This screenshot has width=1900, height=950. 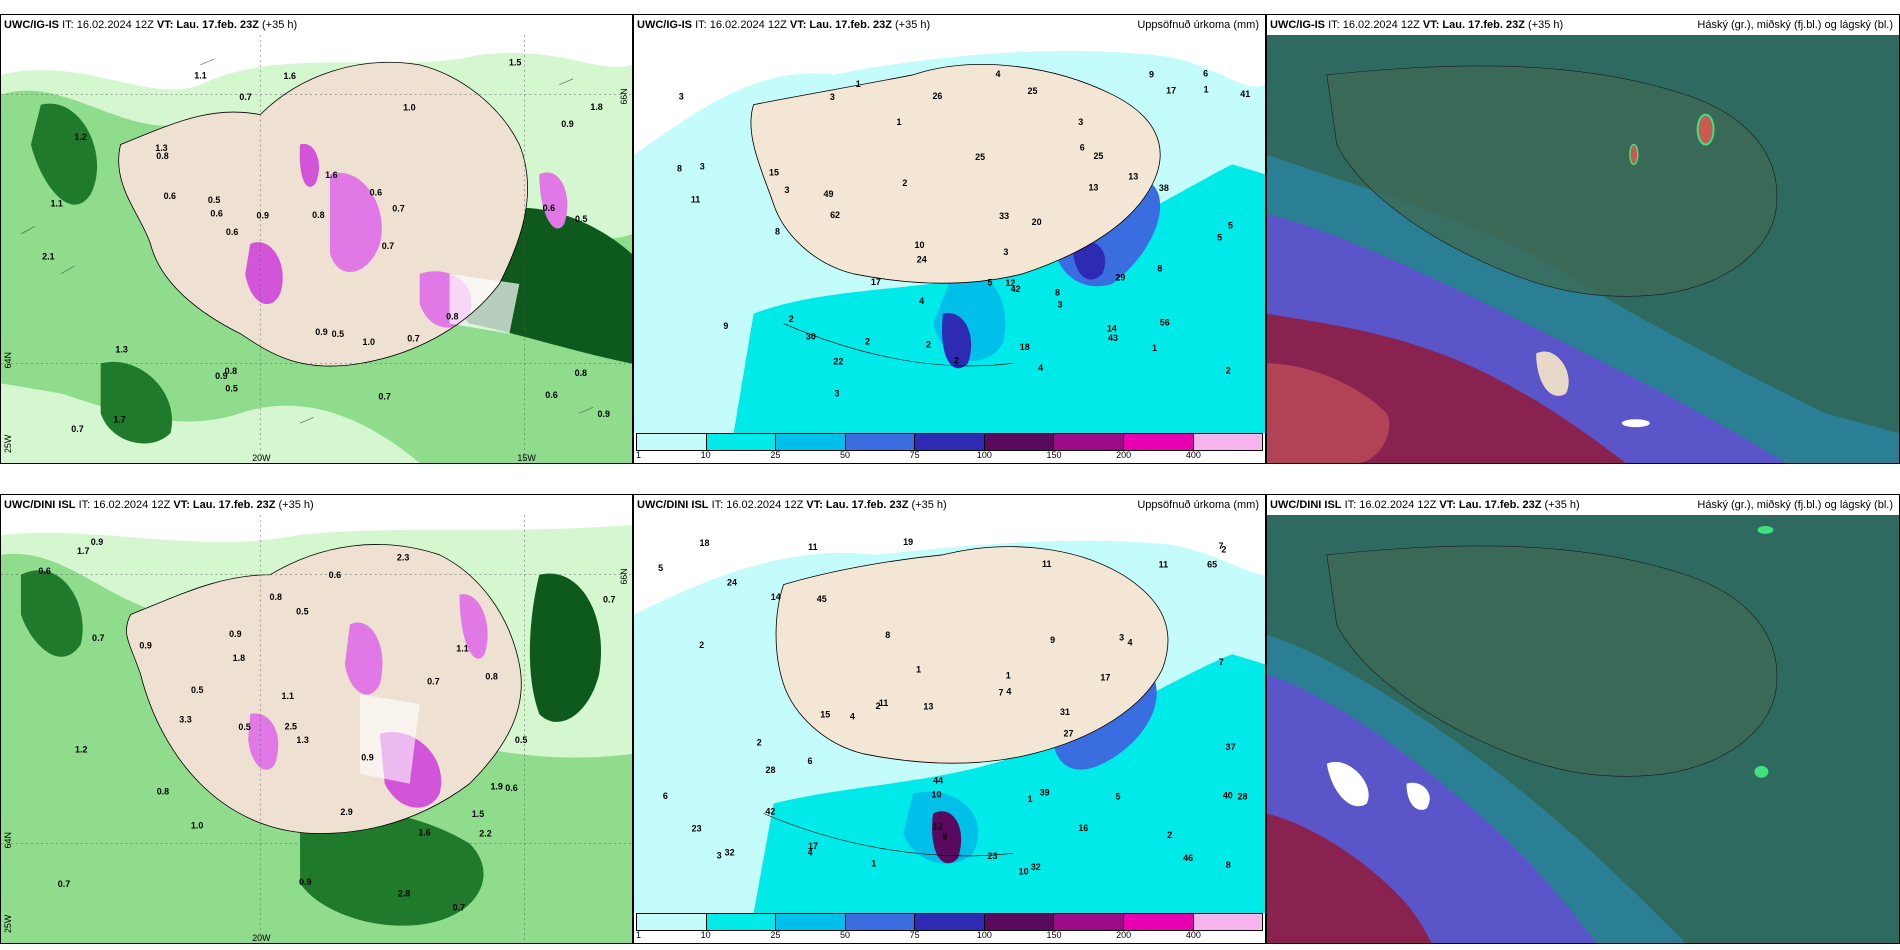 What do you see at coordinates (346, 812) in the screenshot?
I see `value-label: 2.9` at bounding box center [346, 812].